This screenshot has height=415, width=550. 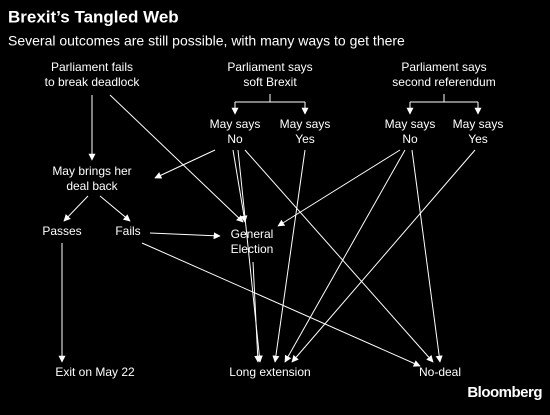 I want to click on node-label: Election, so click(x=252, y=249).